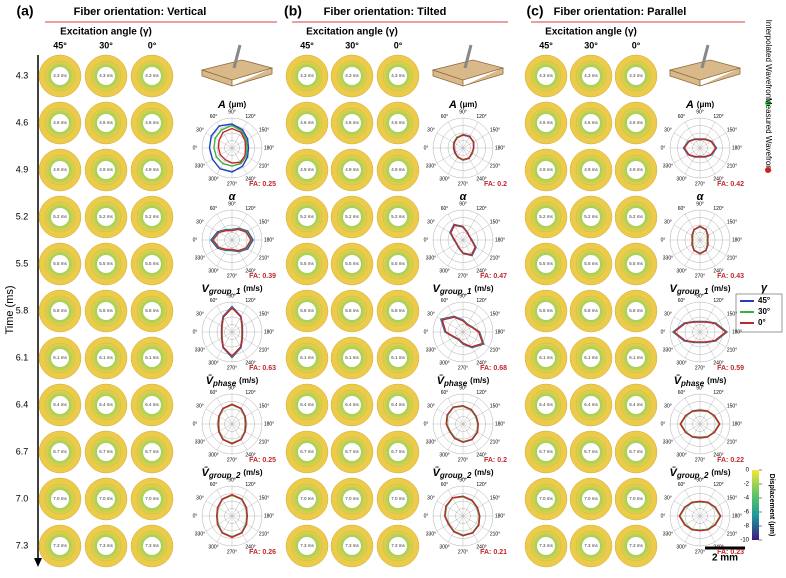  What do you see at coordinates (269, 276) in the screenshot?
I see `fa-value: 0.39` at bounding box center [269, 276].